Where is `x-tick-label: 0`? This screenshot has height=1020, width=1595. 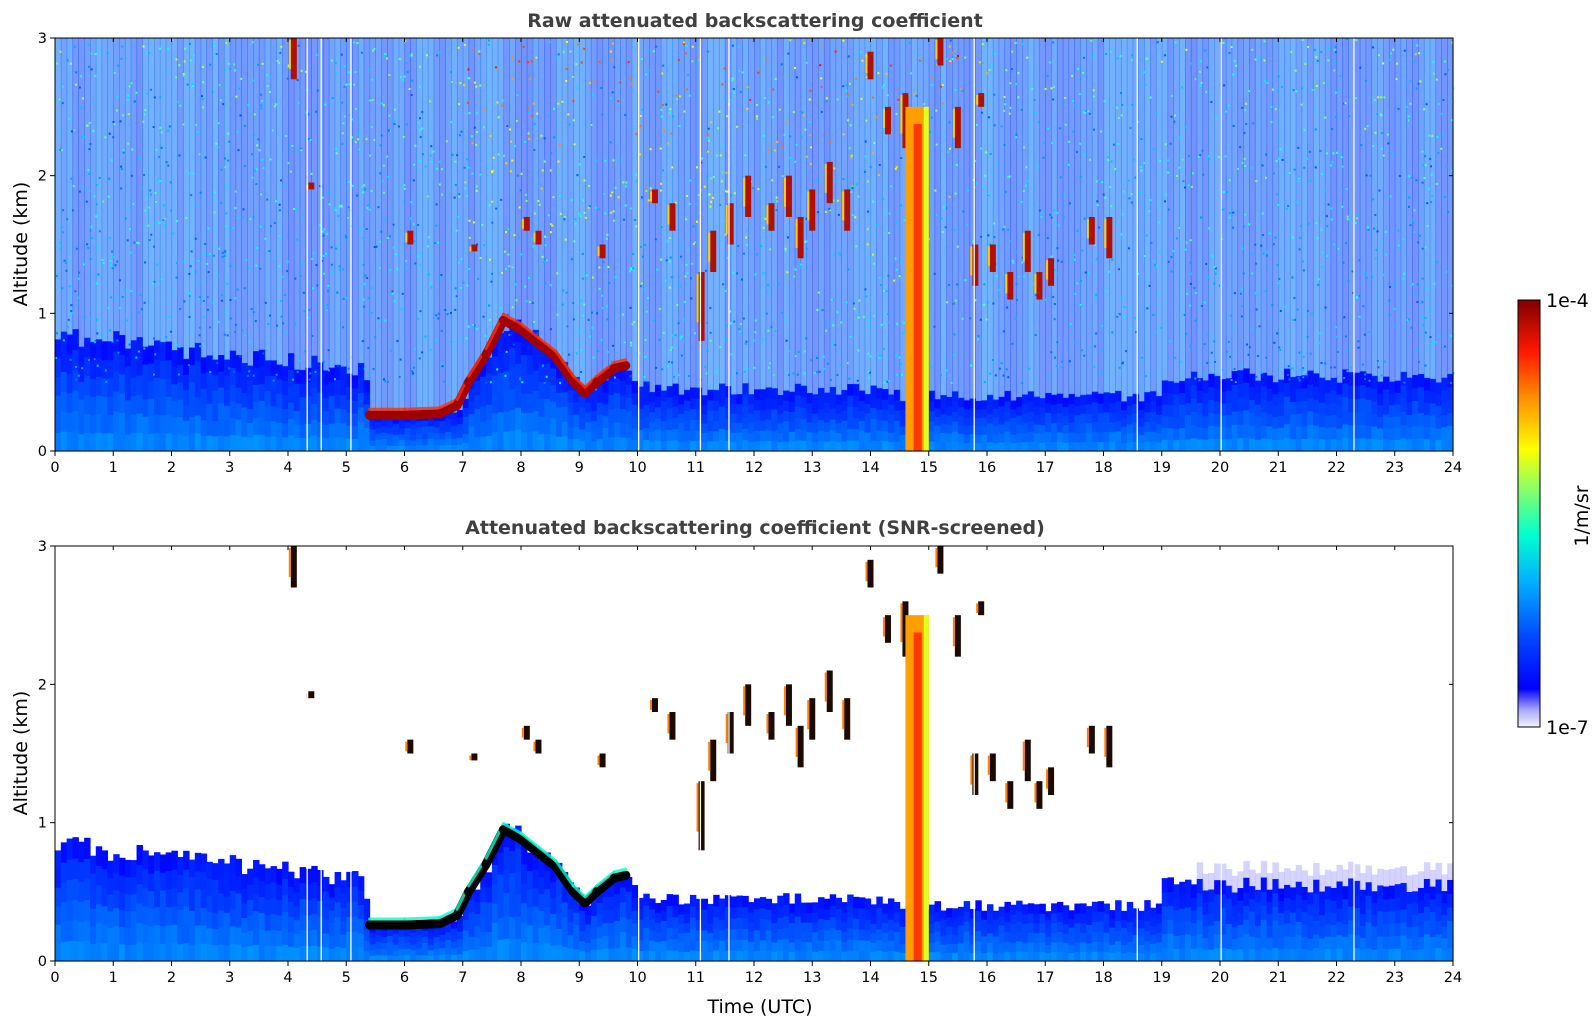 x-tick-label: 0 is located at coordinates (54, 468).